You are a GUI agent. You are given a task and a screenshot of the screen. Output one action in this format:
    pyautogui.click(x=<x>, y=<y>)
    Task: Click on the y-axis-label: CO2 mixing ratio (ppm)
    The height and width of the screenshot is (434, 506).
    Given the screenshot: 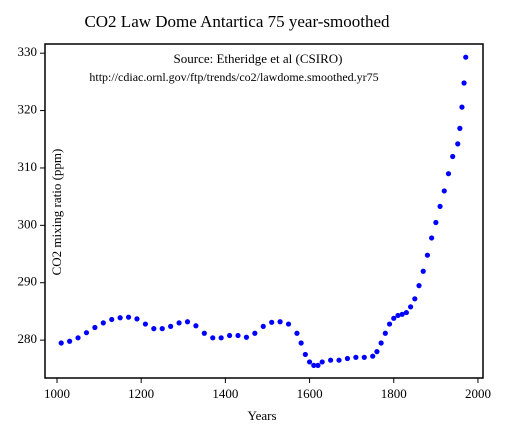 What is the action you would take?
    pyautogui.click(x=56, y=212)
    